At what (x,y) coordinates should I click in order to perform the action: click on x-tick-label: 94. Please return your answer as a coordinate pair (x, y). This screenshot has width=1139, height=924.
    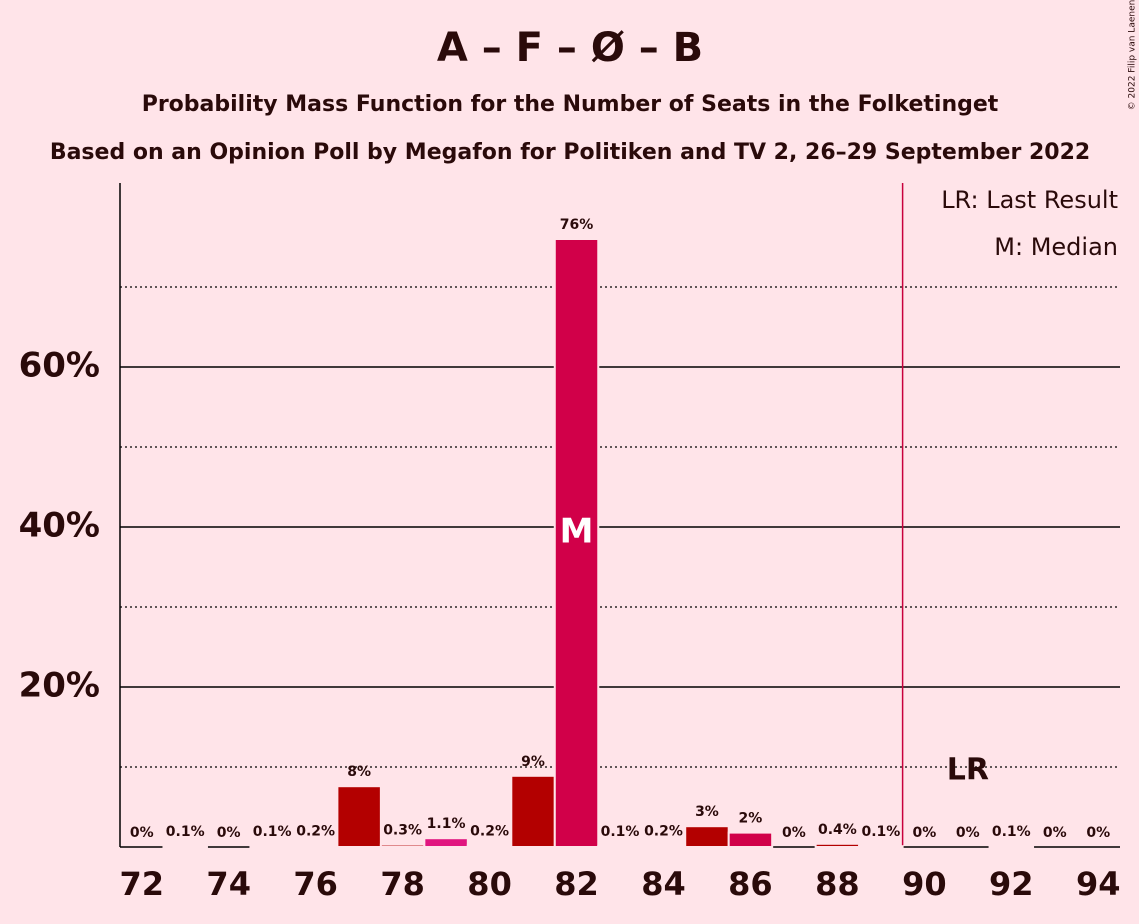
    Looking at the image, I should click on (1098, 884).